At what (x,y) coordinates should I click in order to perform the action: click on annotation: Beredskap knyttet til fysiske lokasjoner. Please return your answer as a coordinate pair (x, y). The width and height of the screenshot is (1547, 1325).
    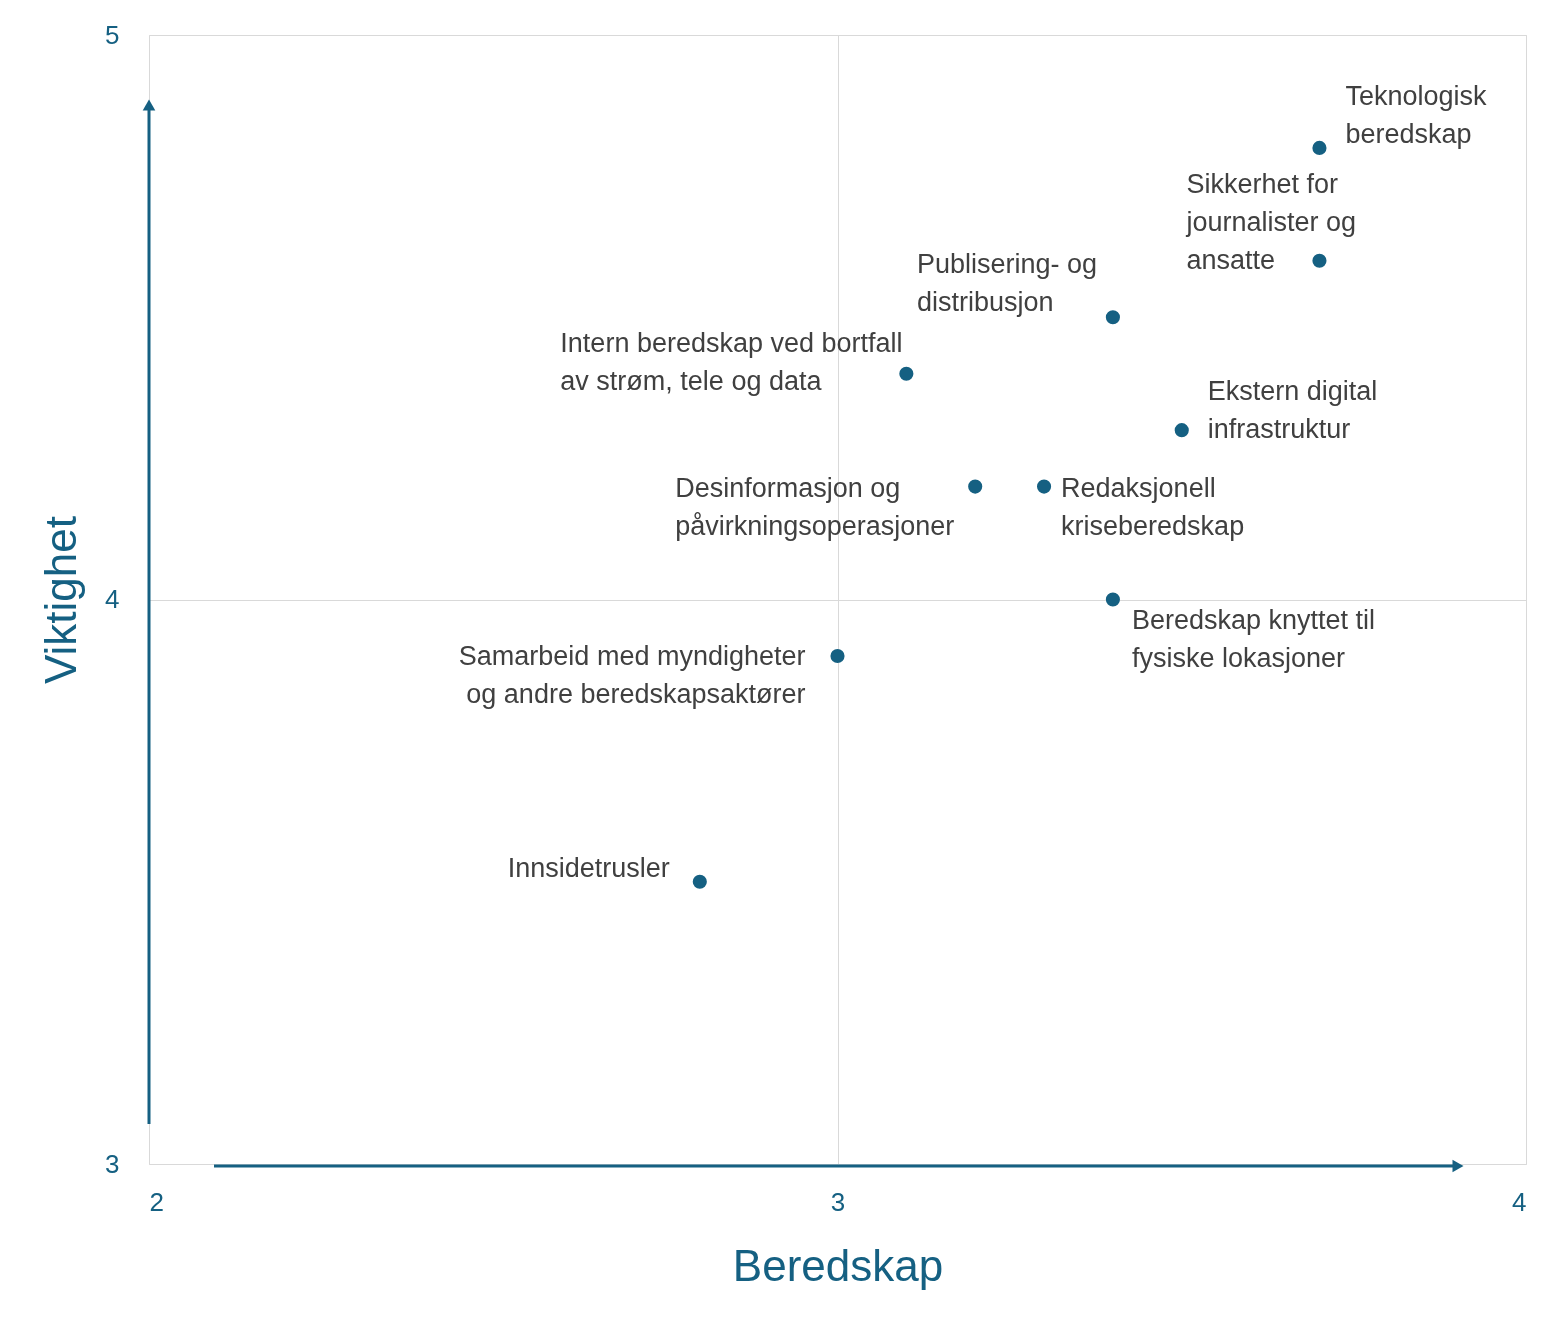
    Looking at the image, I should click on (1253, 638).